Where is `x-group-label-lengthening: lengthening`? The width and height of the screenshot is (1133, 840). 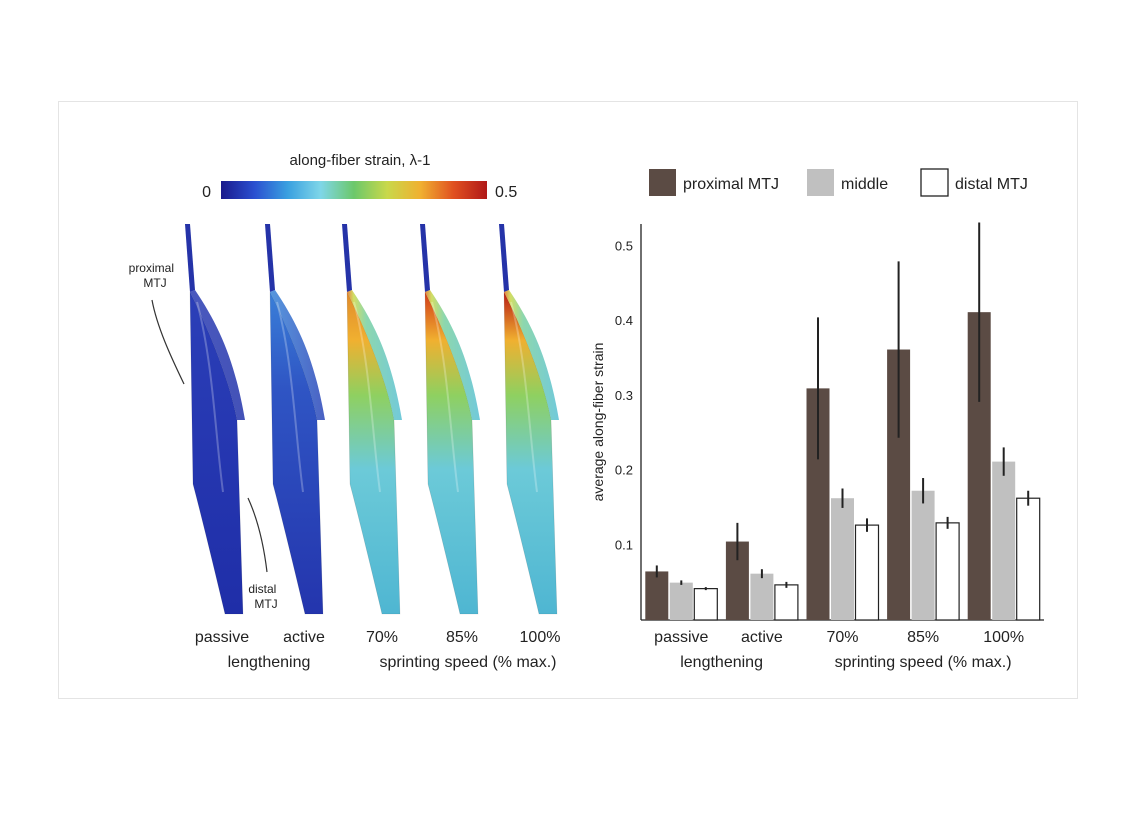
x-group-label-lengthening: lengthening is located at coordinates (721, 662).